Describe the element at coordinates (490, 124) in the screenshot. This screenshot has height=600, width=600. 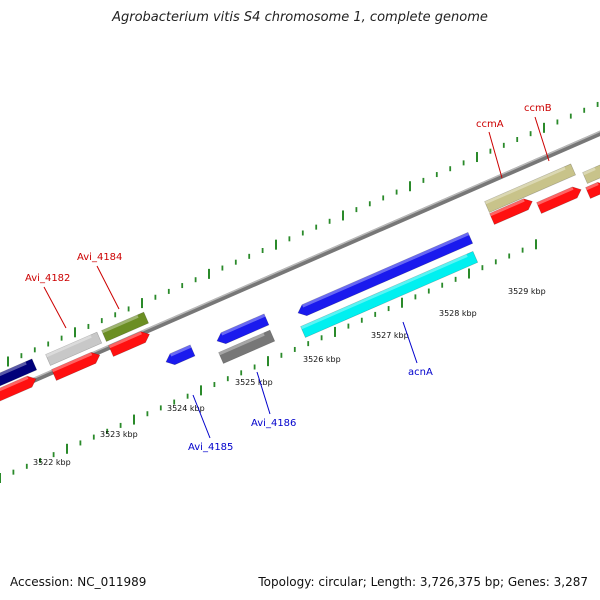
I see `gene-label-ccma: ccmA` at that location.